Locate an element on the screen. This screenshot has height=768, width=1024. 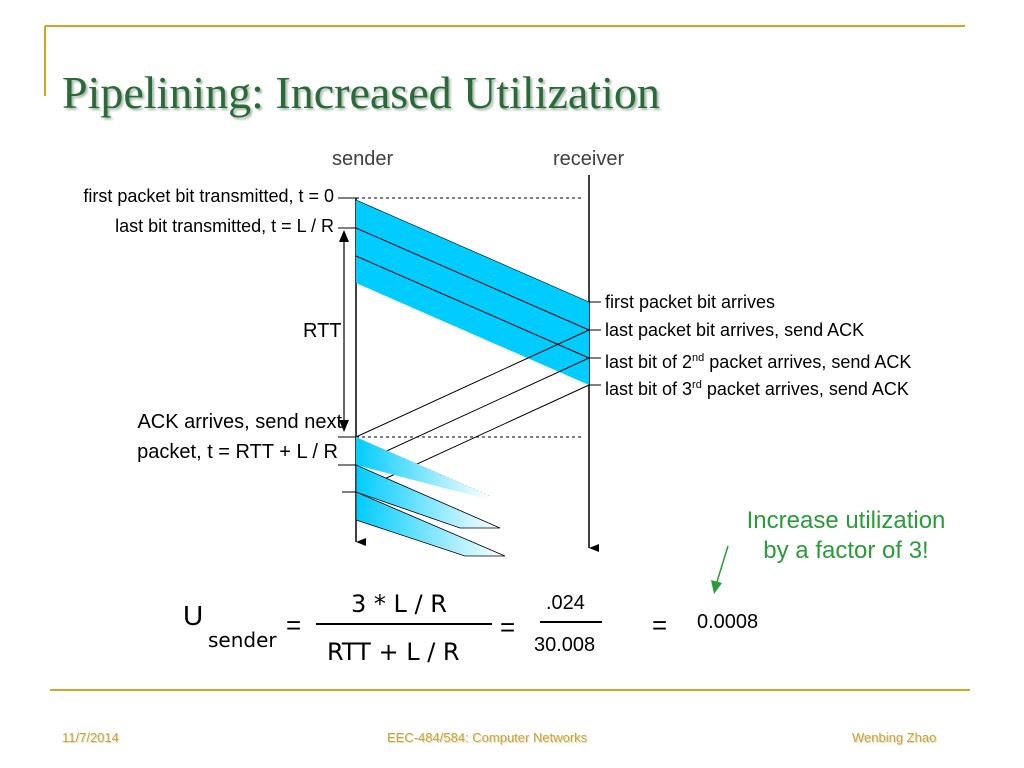
third-post: packet arrives, send ACK is located at coordinates (805, 389).